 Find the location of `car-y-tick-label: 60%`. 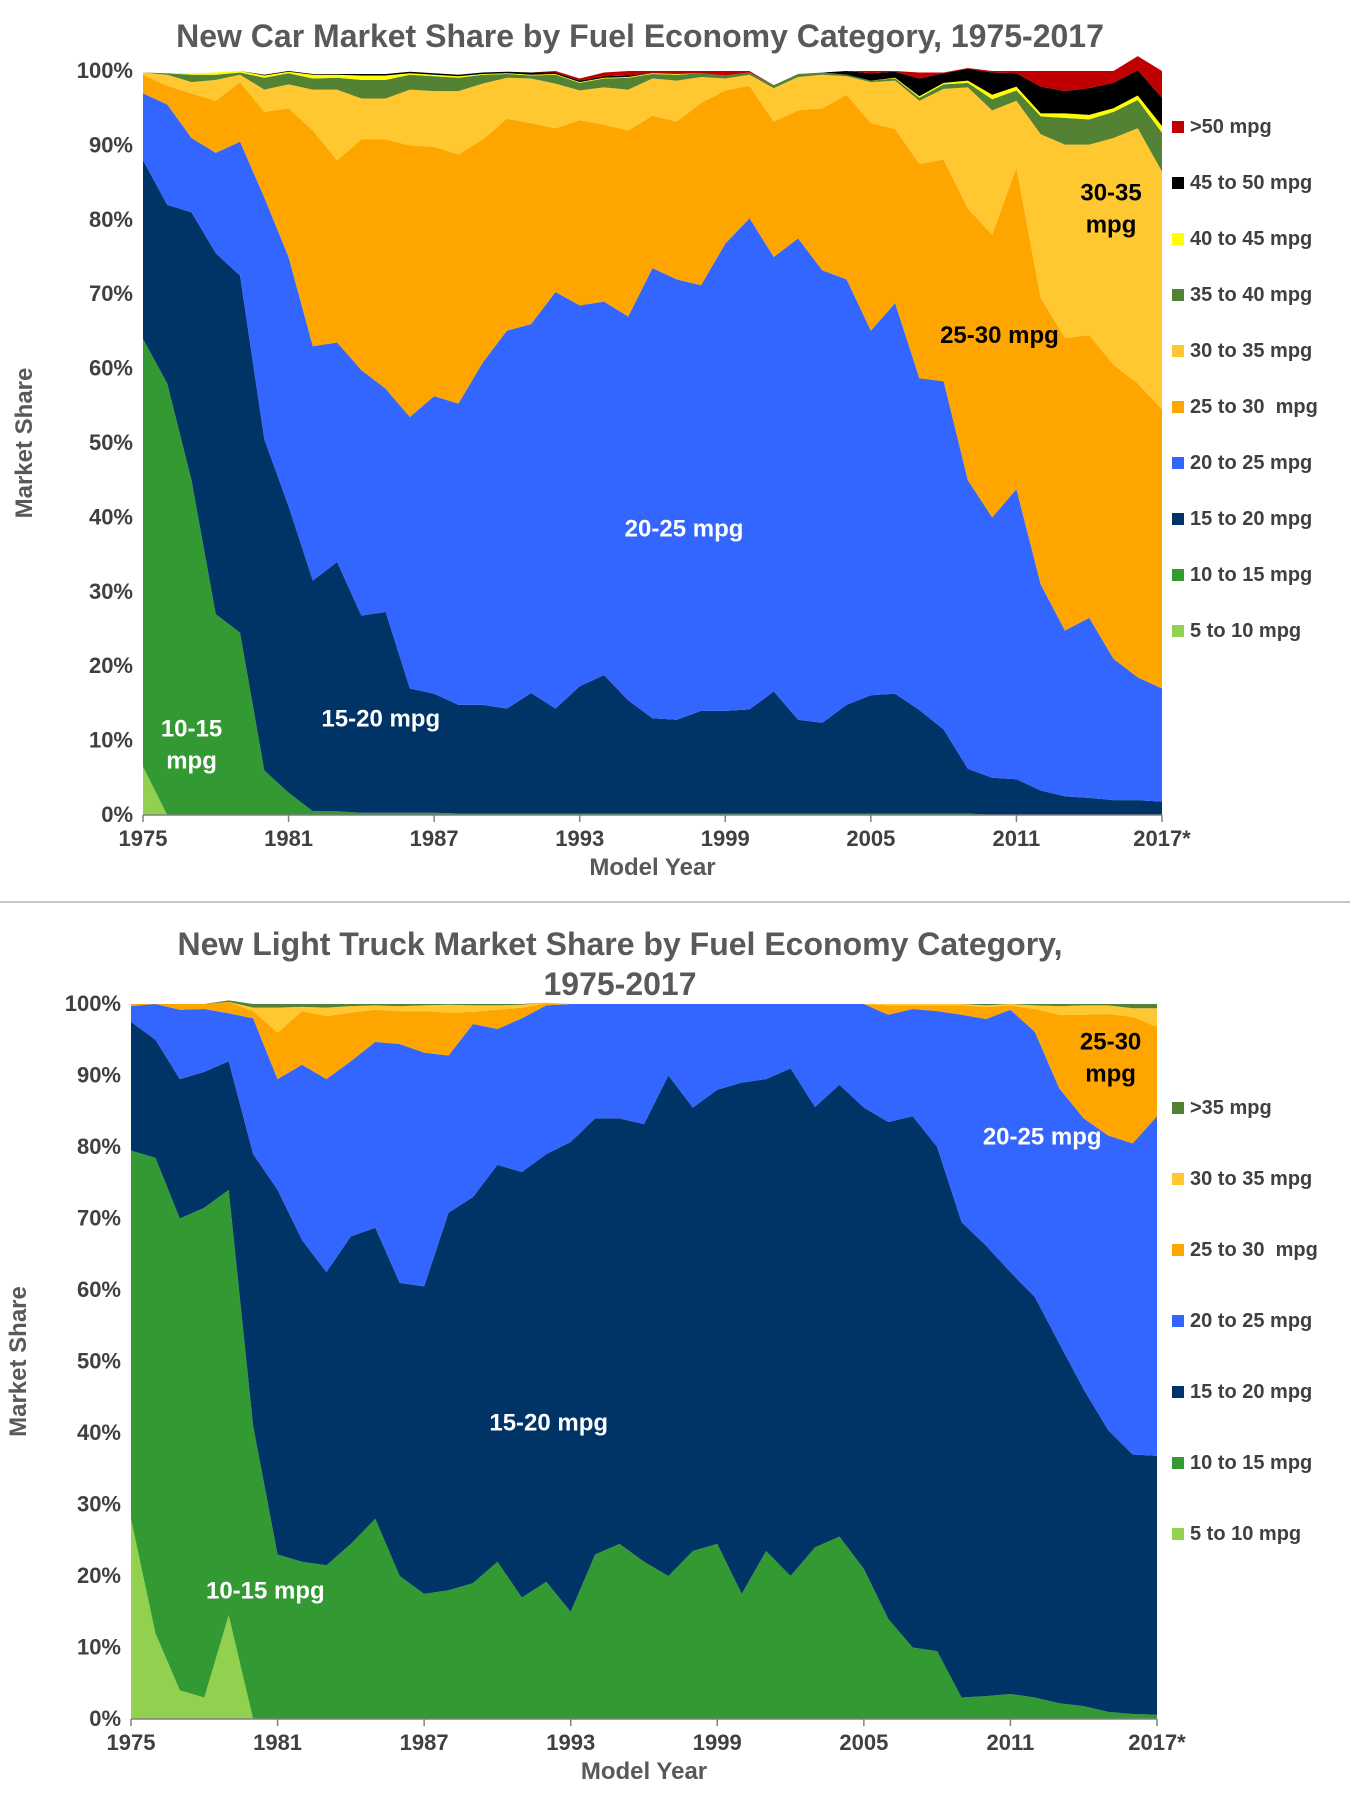

car-y-tick-label: 60% is located at coordinates (111, 368).